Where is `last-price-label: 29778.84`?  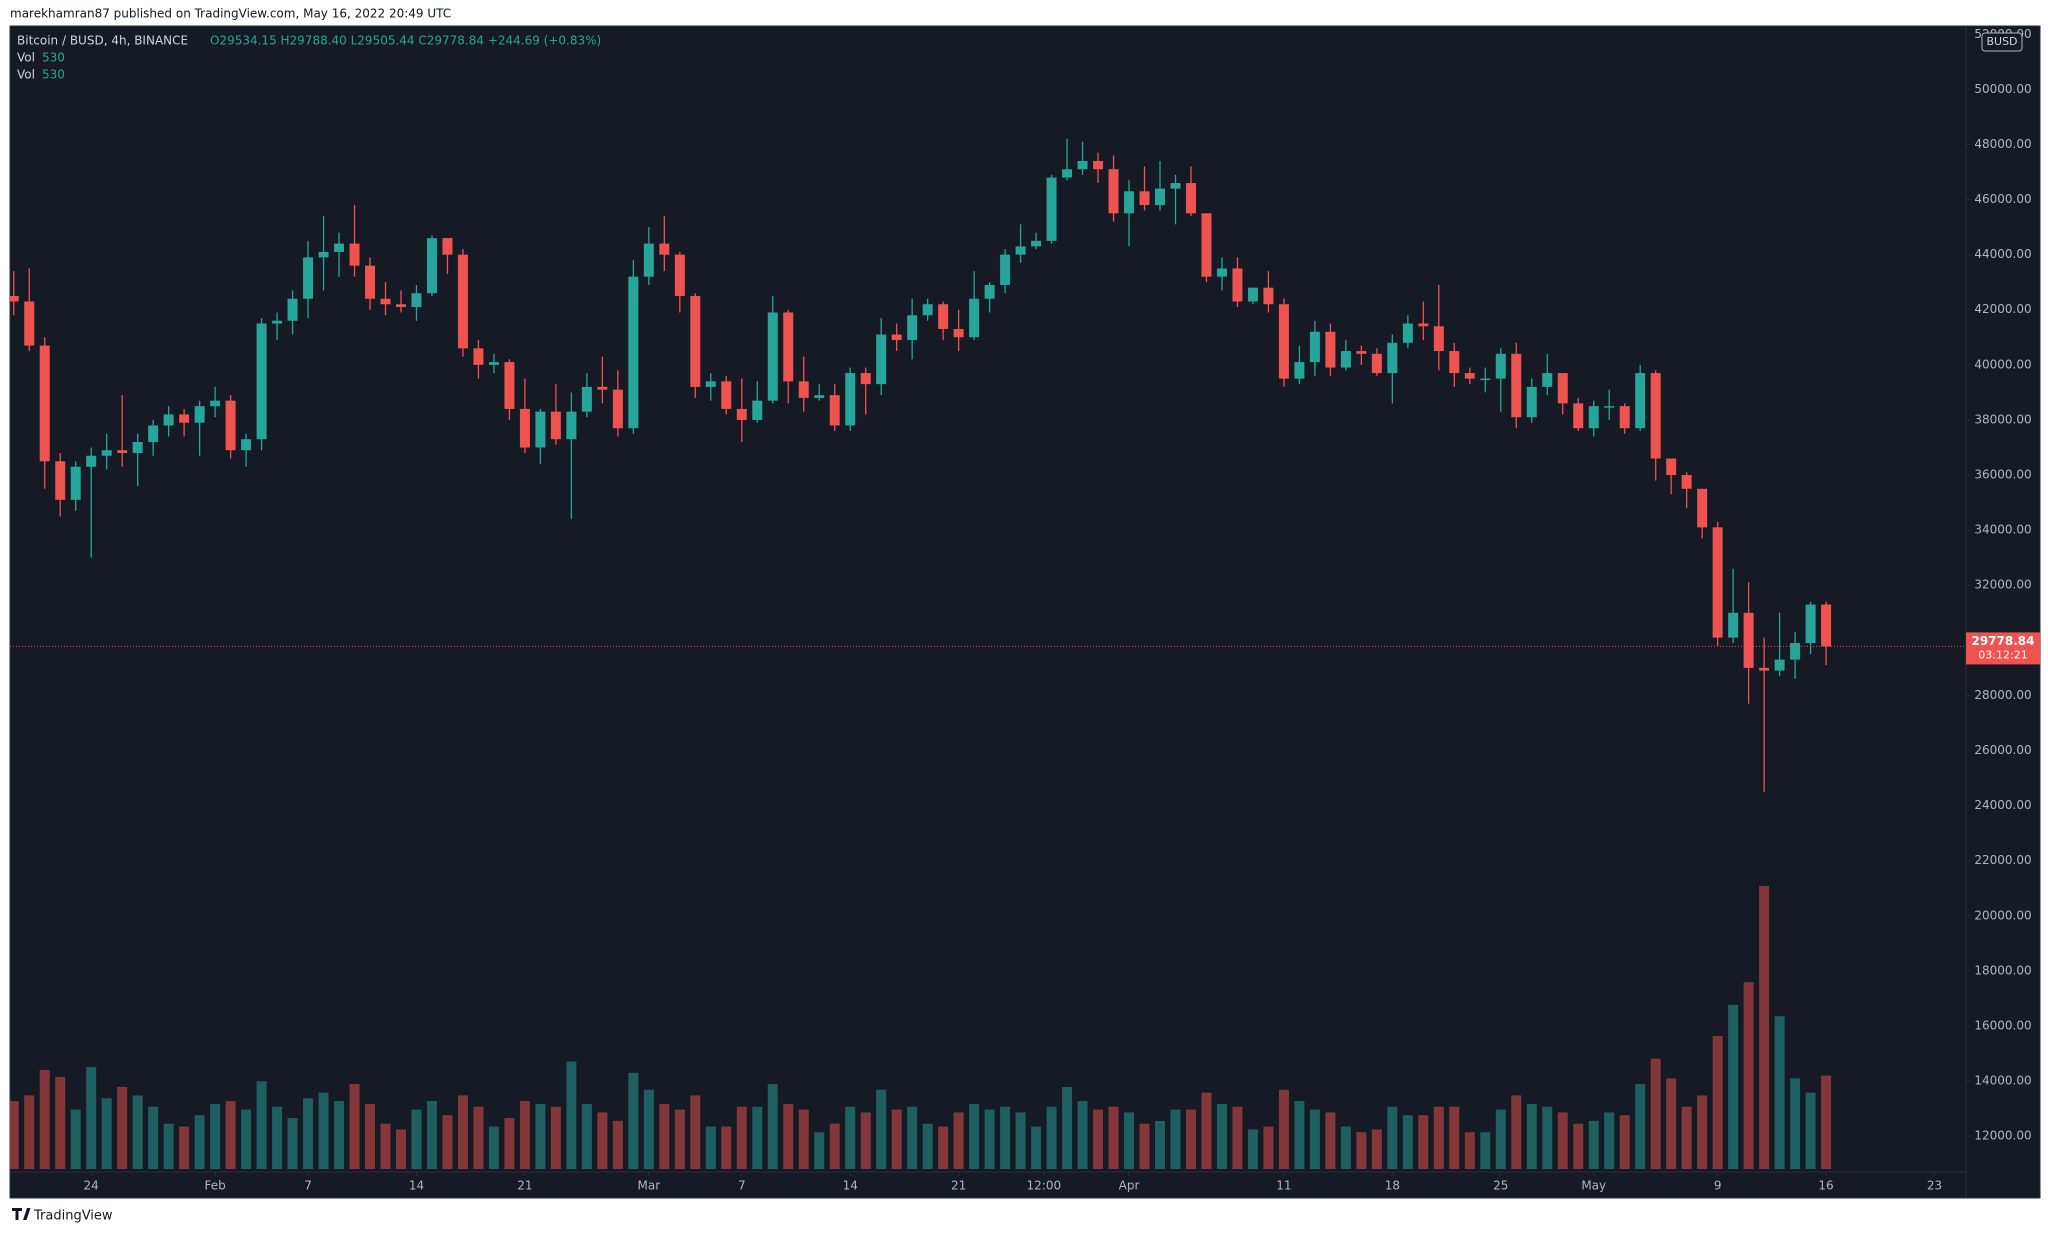 last-price-label: 29778.84 is located at coordinates (2002, 641).